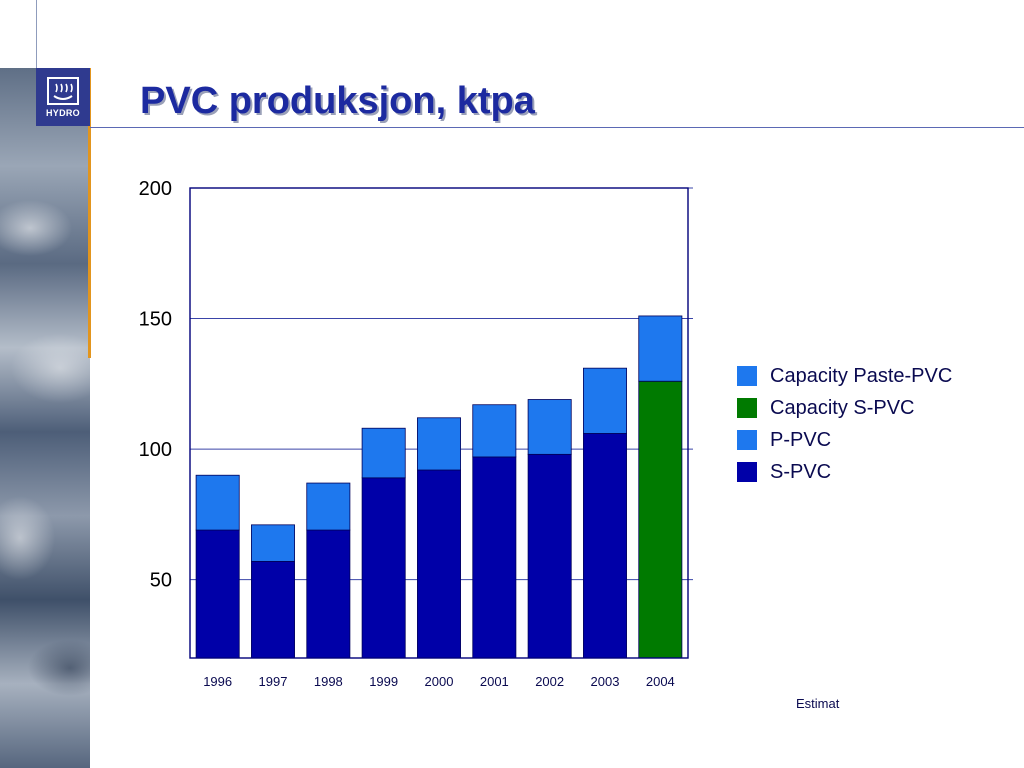 The width and height of the screenshot is (1024, 768). I want to click on bar-capacity-s-pvc-2004, so click(660, 519).